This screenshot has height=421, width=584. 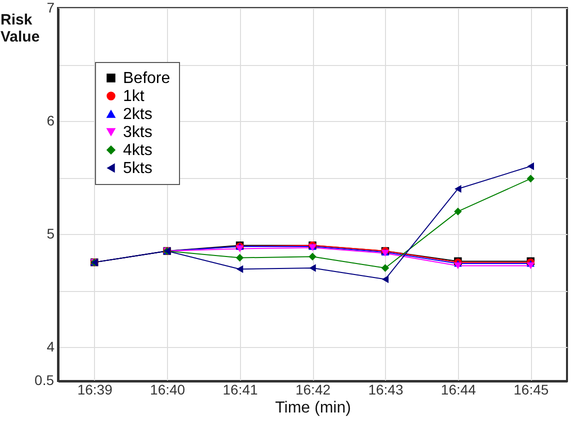 I want to click on x-tick-label: 16:43, so click(x=386, y=390).